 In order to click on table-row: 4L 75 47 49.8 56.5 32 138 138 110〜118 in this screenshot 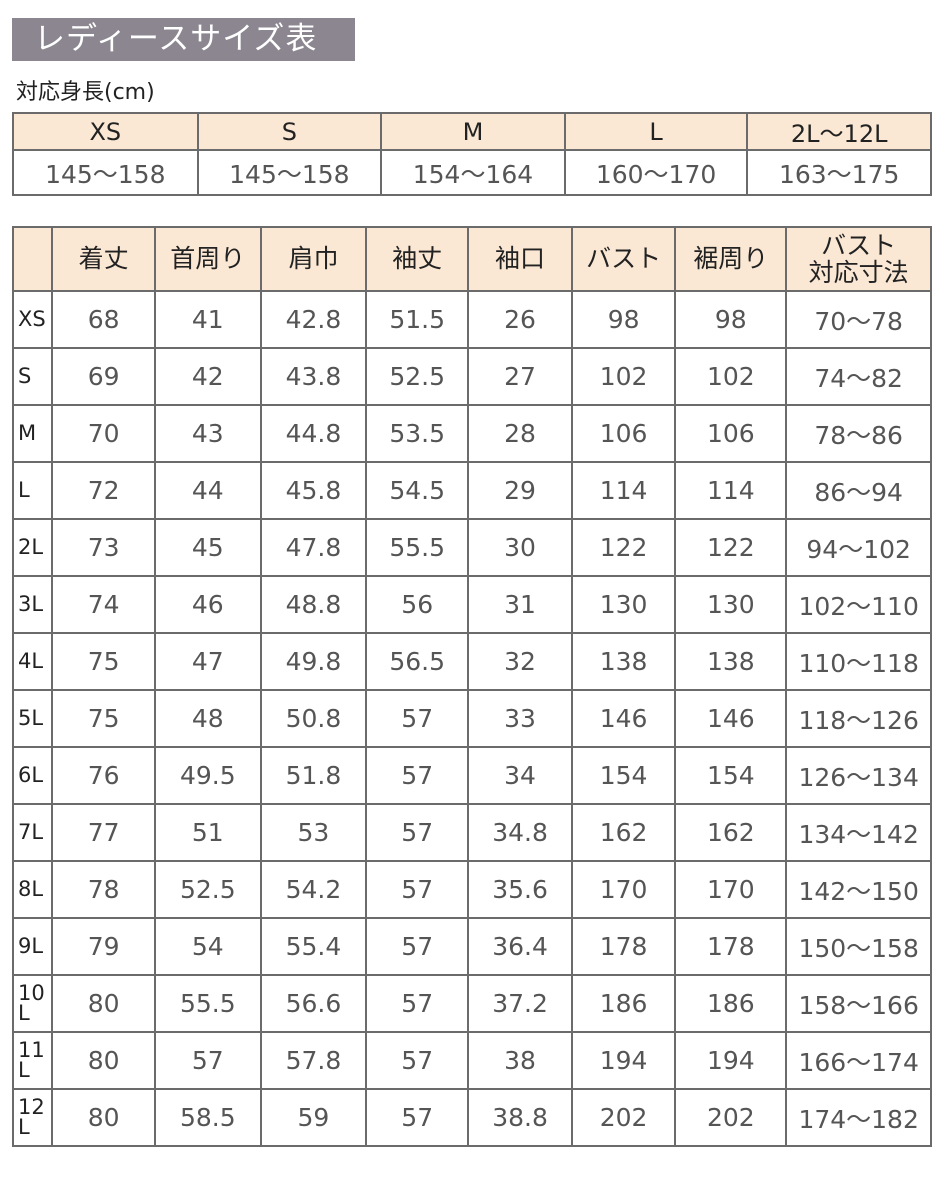, I will do `click(471, 661)`.